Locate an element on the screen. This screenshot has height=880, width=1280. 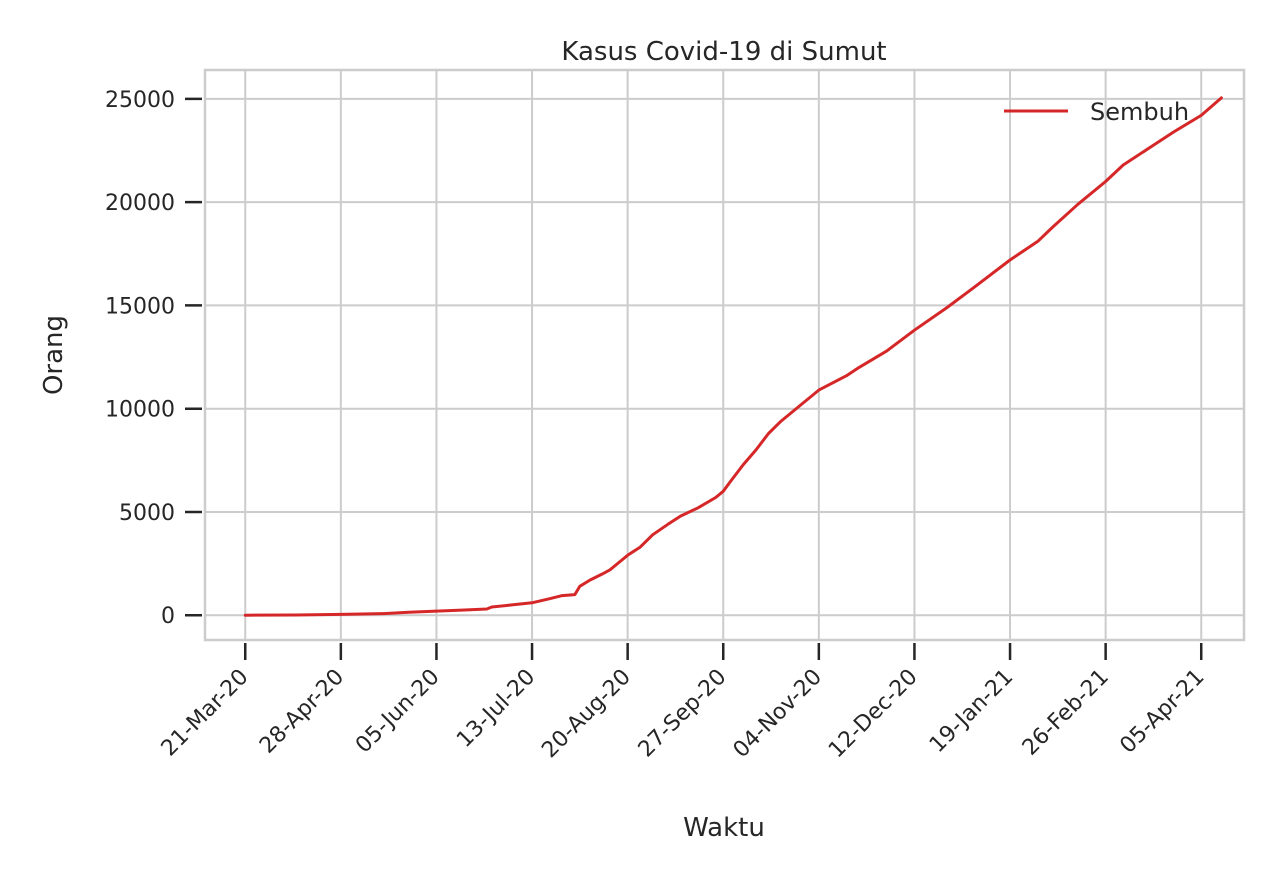
y-tick-label: 15000 is located at coordinates (140, 306).